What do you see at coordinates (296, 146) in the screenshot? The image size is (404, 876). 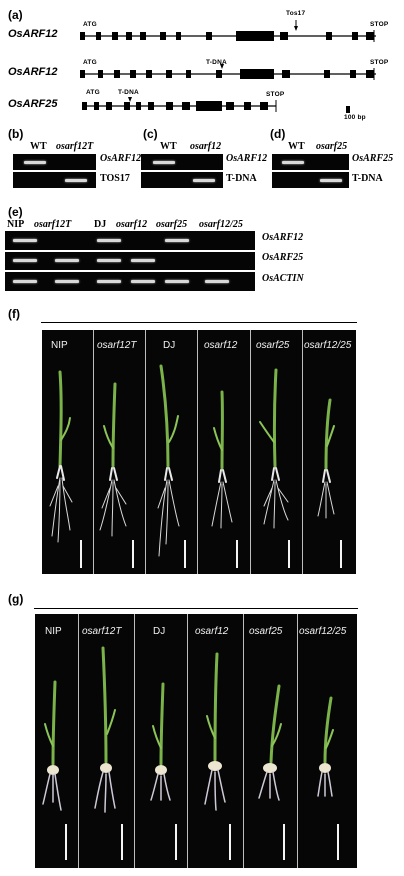 I see `panel-d-lane-wt: WT` at bounding box center [296, 146].